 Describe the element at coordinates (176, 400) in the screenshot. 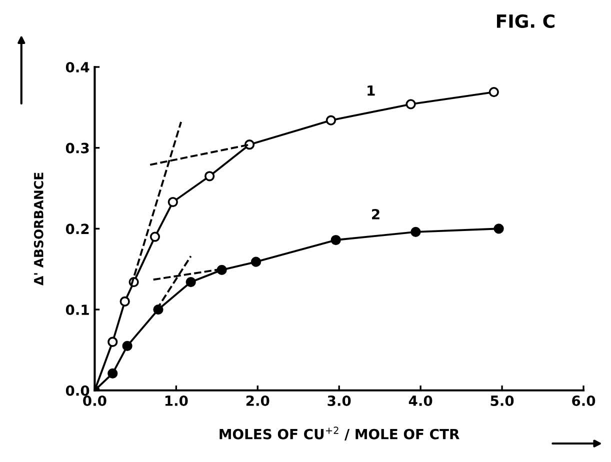

I see `x-tick-label: 1.0` at that location.